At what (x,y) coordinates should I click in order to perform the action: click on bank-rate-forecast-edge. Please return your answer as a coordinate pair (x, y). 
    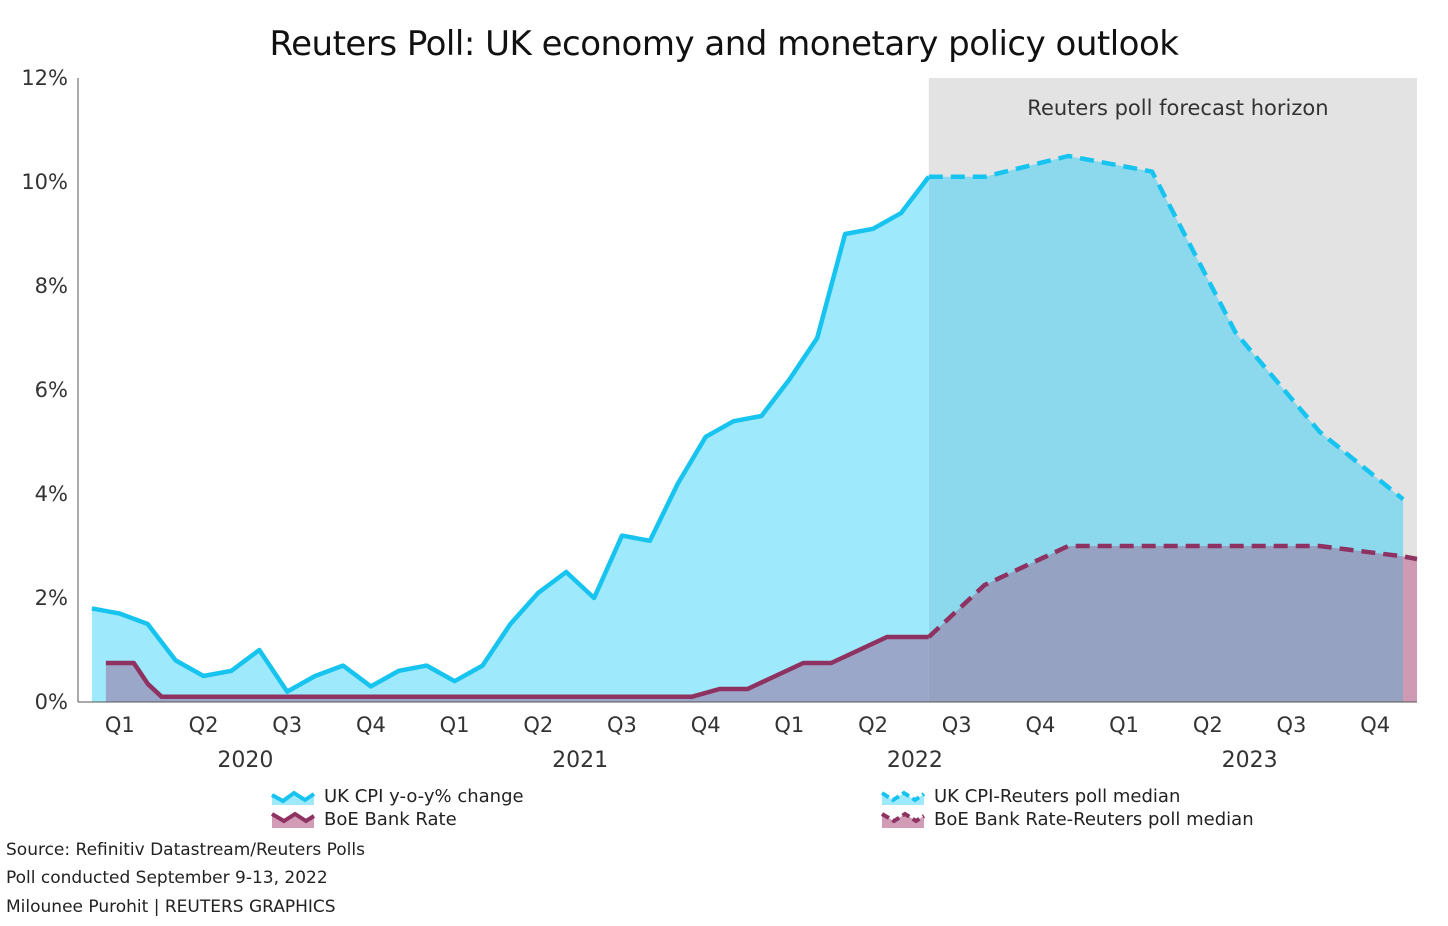
    Looking at the image, I should click on (1410, 629).